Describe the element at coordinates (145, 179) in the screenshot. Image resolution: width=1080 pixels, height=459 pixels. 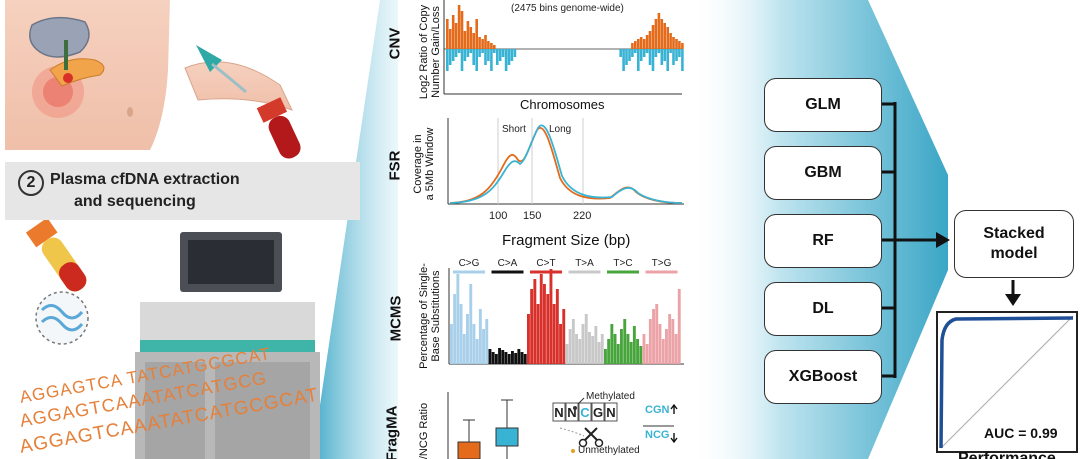
I see `step2-title-line1: Plasma cfDNA extraction` at that location.